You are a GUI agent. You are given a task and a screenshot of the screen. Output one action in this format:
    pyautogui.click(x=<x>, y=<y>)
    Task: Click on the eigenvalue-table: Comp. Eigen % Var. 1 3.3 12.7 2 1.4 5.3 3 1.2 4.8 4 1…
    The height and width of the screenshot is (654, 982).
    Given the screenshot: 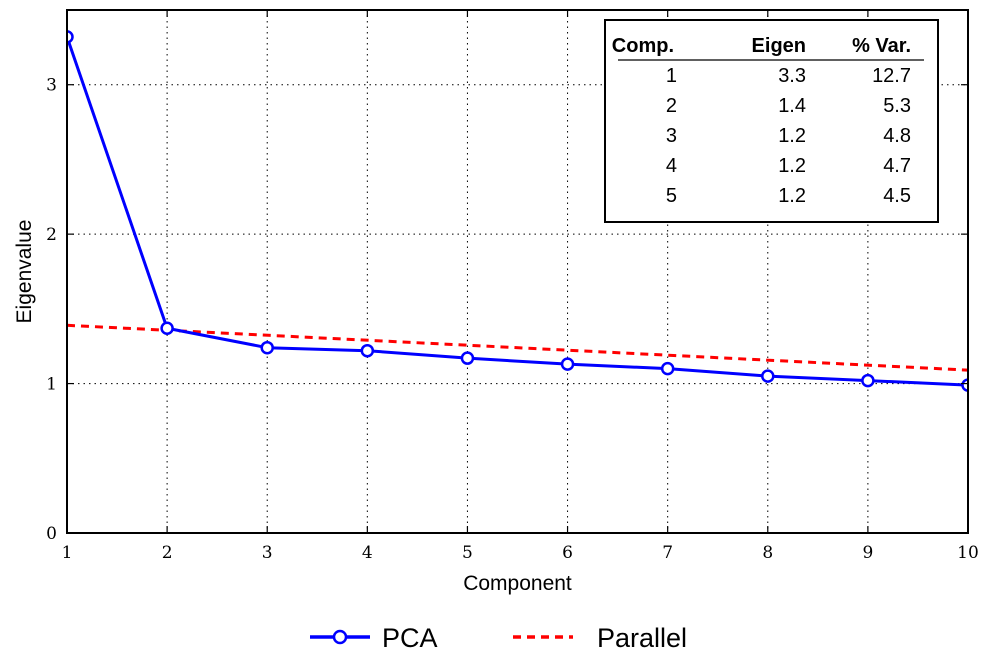 What is the action you would take?
    pyautogui.click(x=771, y=121)
    